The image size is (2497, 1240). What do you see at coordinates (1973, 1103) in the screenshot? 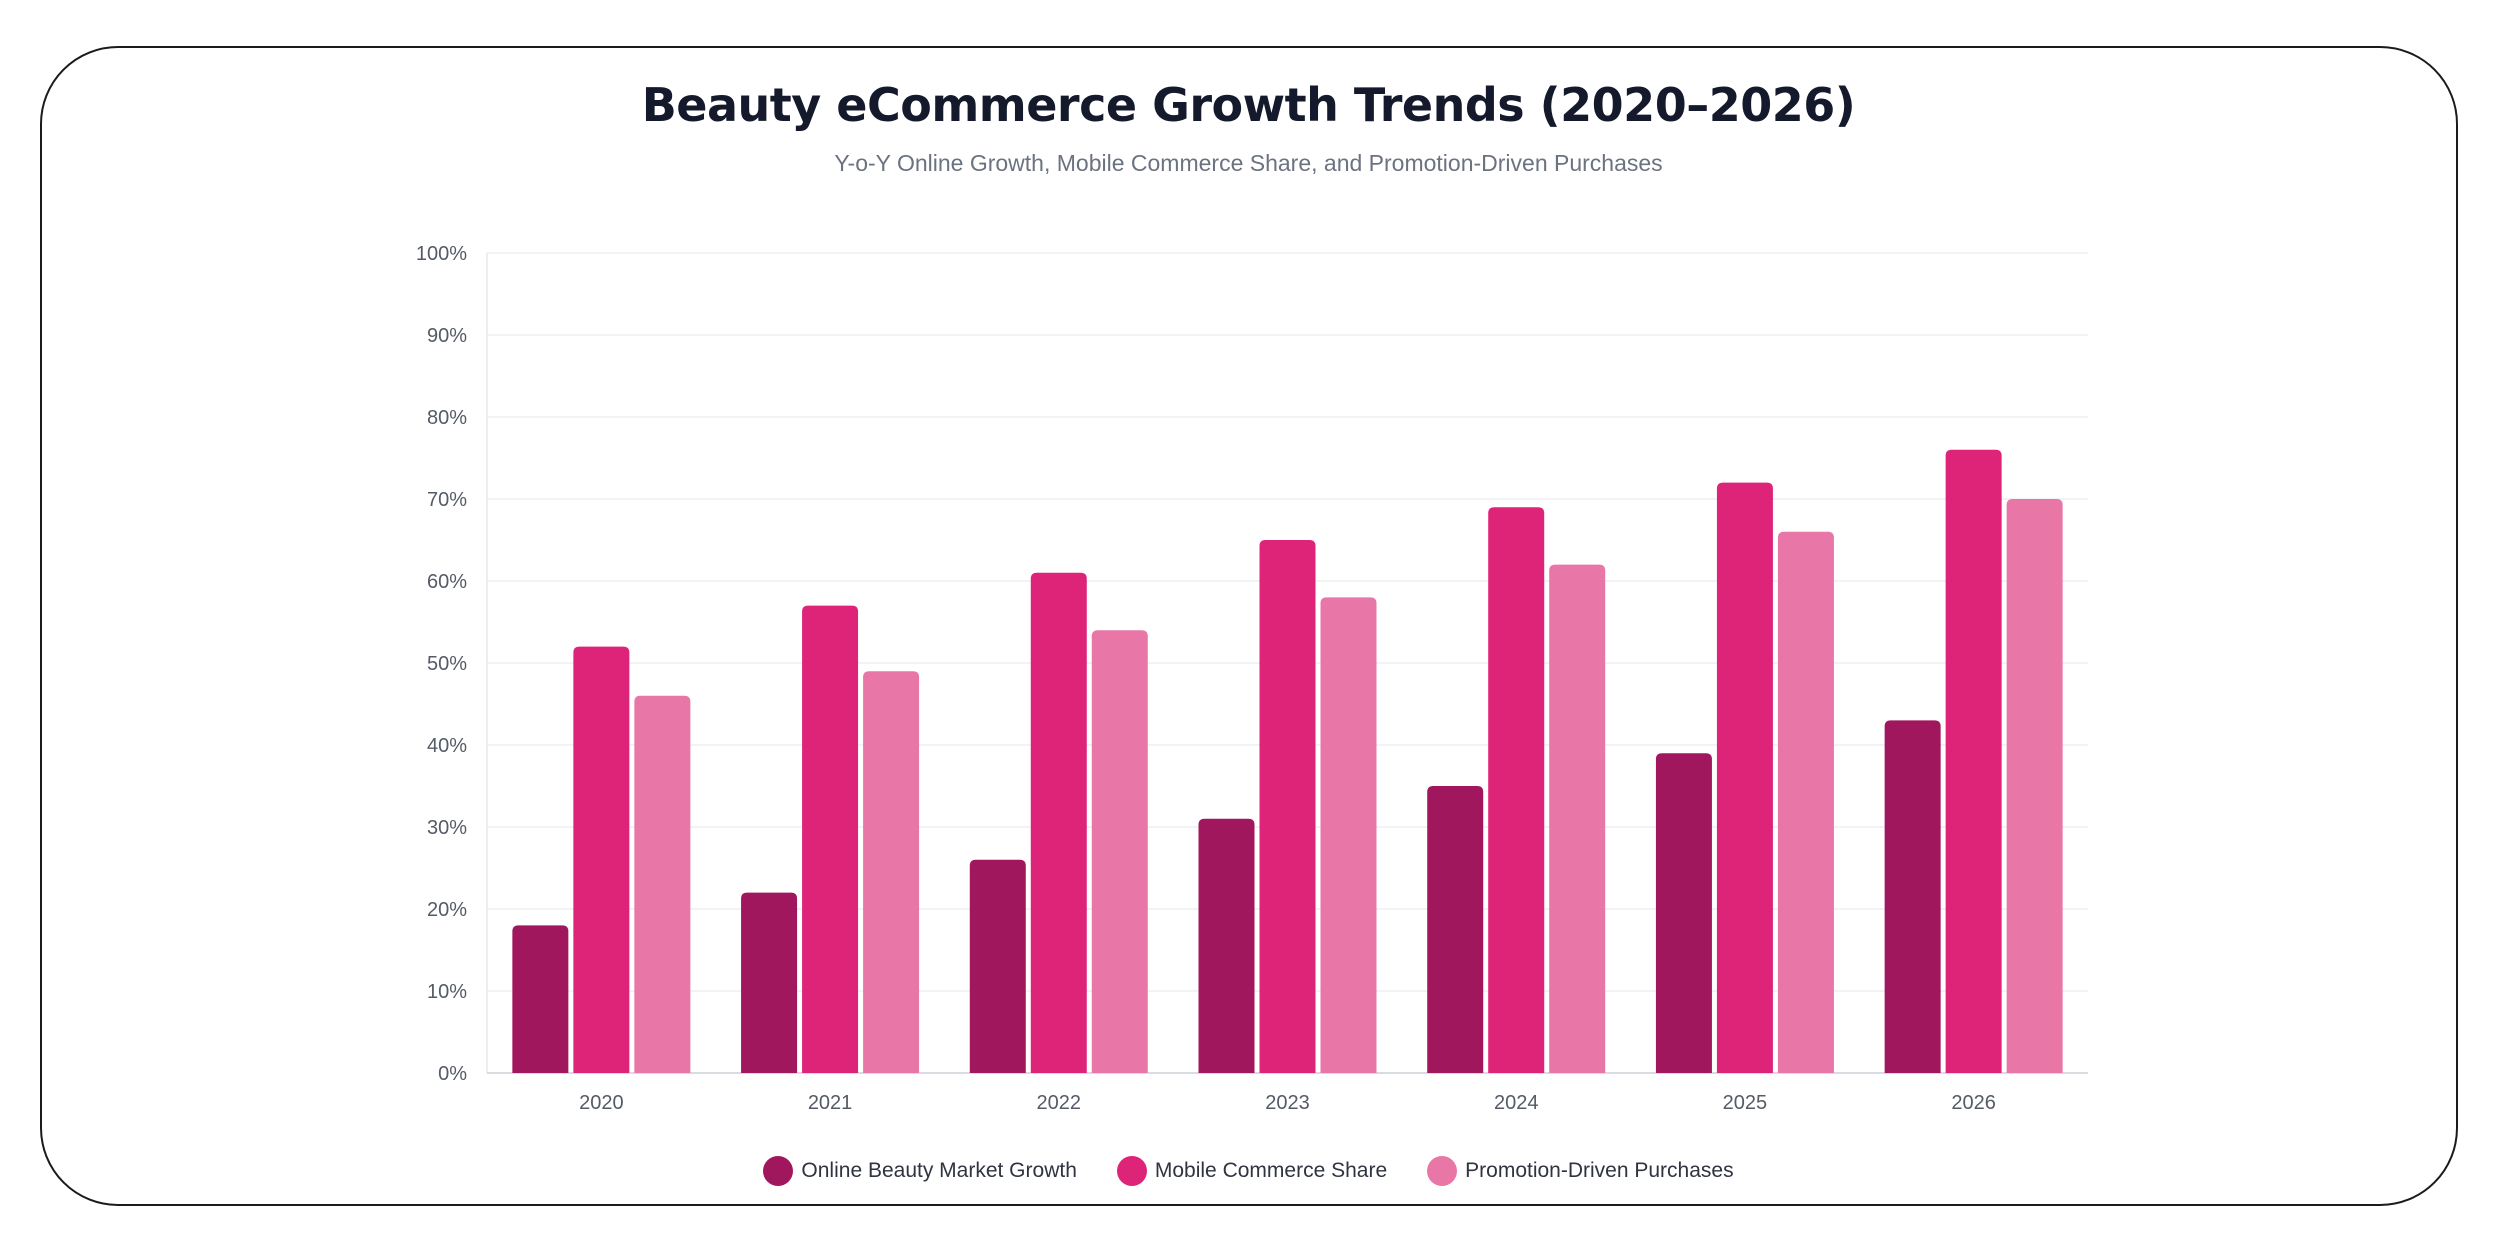
I see `x-tick-label: 2026` at bounding box center [1973, 1103].